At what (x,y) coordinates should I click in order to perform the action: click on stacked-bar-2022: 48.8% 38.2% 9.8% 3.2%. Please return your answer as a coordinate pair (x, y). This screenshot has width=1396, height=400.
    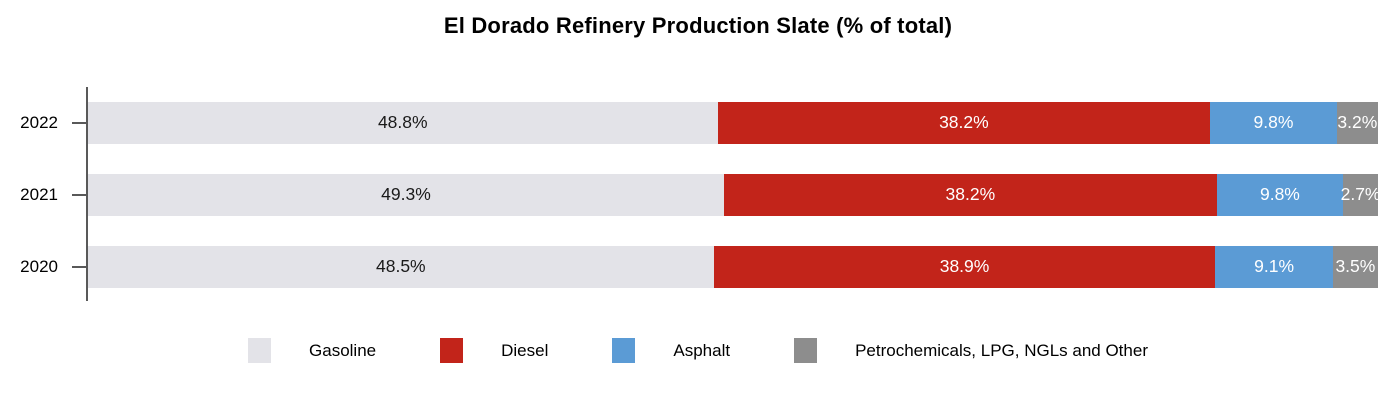
    Looking at the image, I should click on (733, 123).